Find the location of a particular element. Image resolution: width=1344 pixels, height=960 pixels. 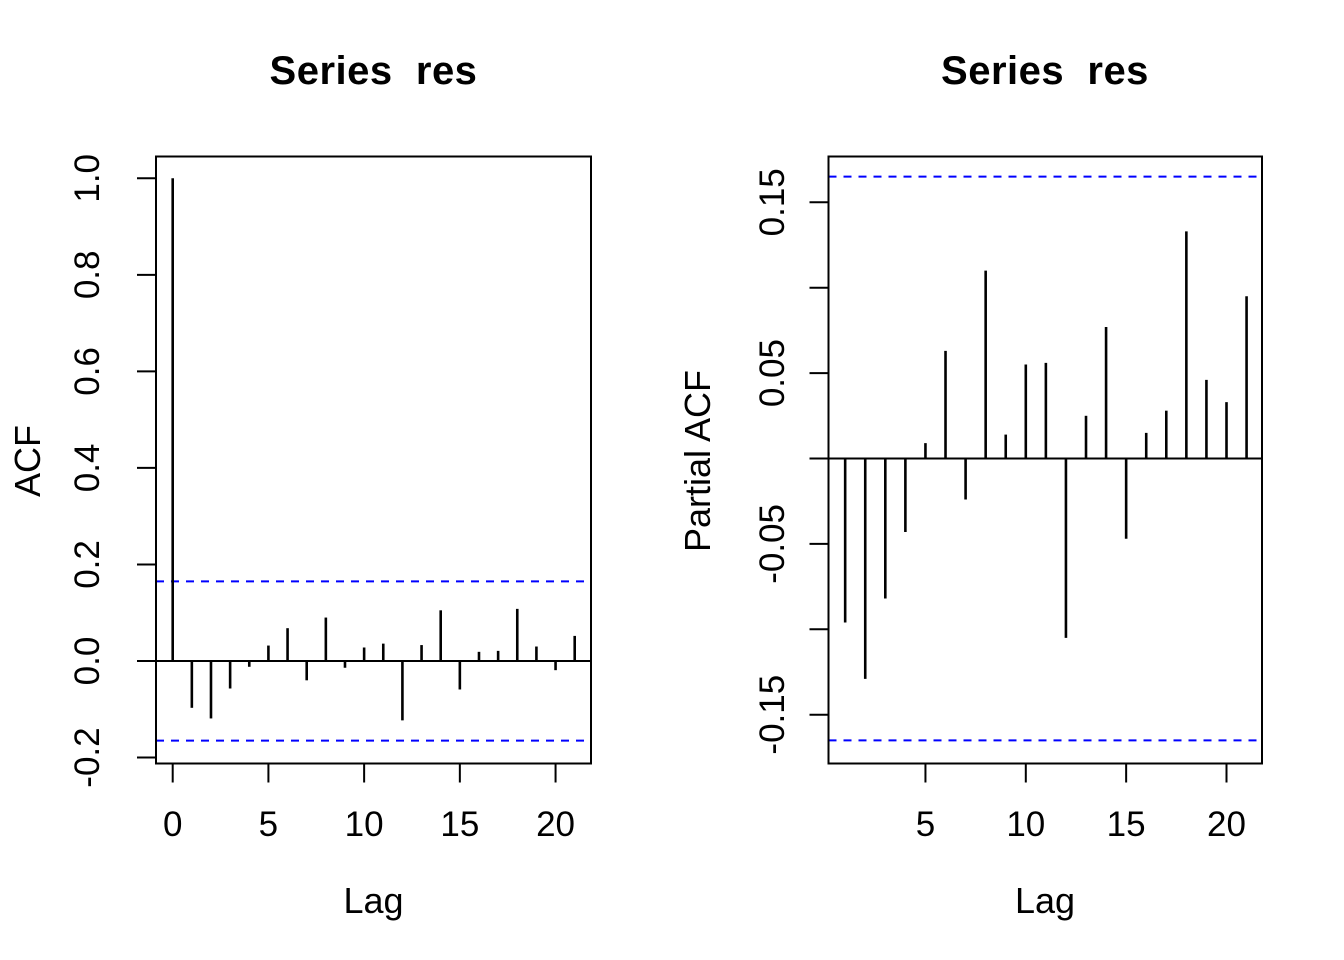

acf-y-tick-label: 0.2 is located at coordinates (87, 564).